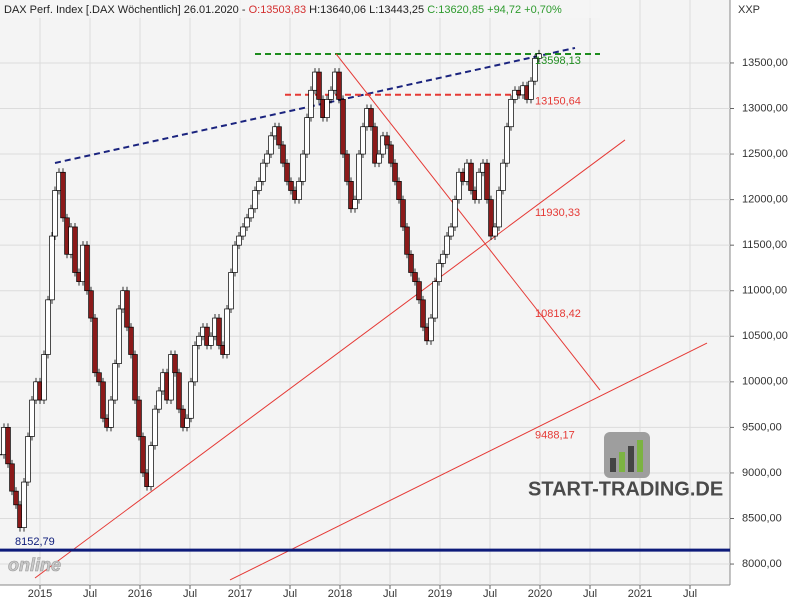 Image resolution: width=800 pixels, height=600 pixels. What do you see at coordinates (765, 300) in the screenshot?
I see `axis-area` at bounding box center [765, 300].